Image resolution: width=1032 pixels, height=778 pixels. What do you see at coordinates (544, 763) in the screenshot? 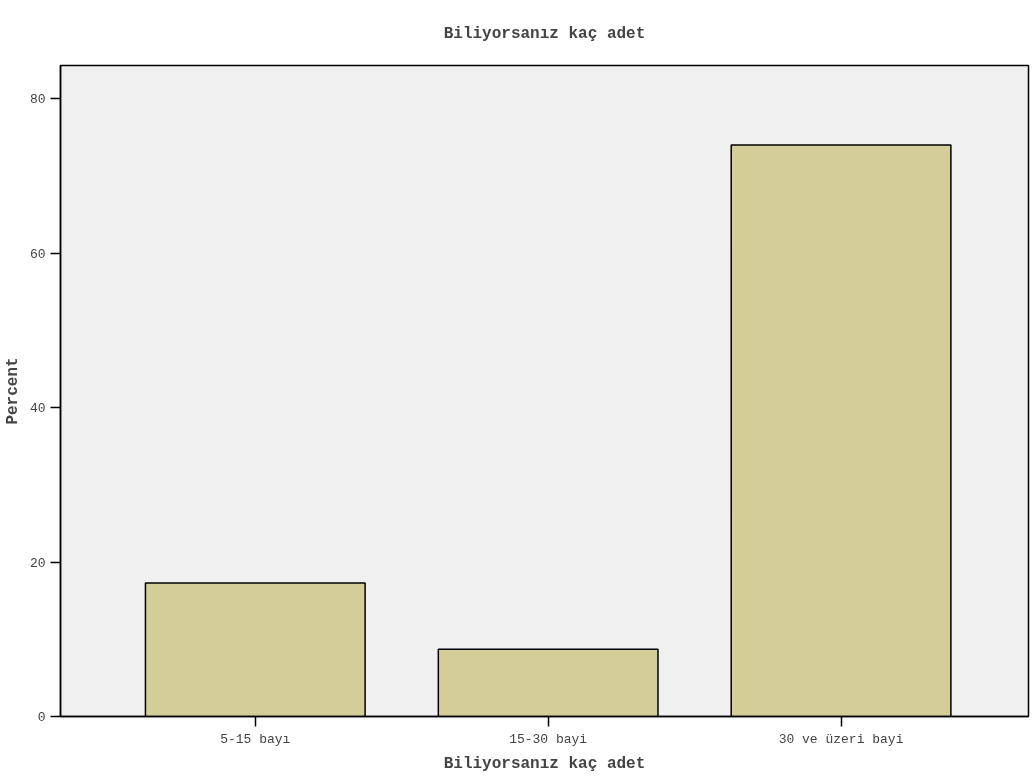
I see `x-axis-title: Biliyorsanız kaç adet` at bounding box center [544, 763].